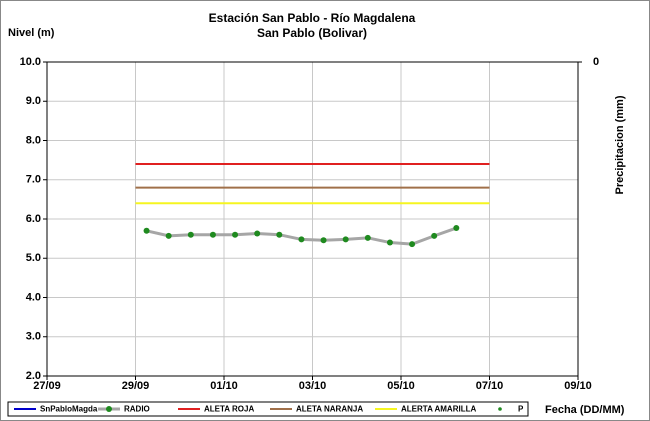 Image resolution: width=650 pixels, height=421 pixels. What do you see at coordinates (620, 144) in the screenshot?
I see `y2-axis-label: Precipitacion (mm)` at bounding box center [620, 144].